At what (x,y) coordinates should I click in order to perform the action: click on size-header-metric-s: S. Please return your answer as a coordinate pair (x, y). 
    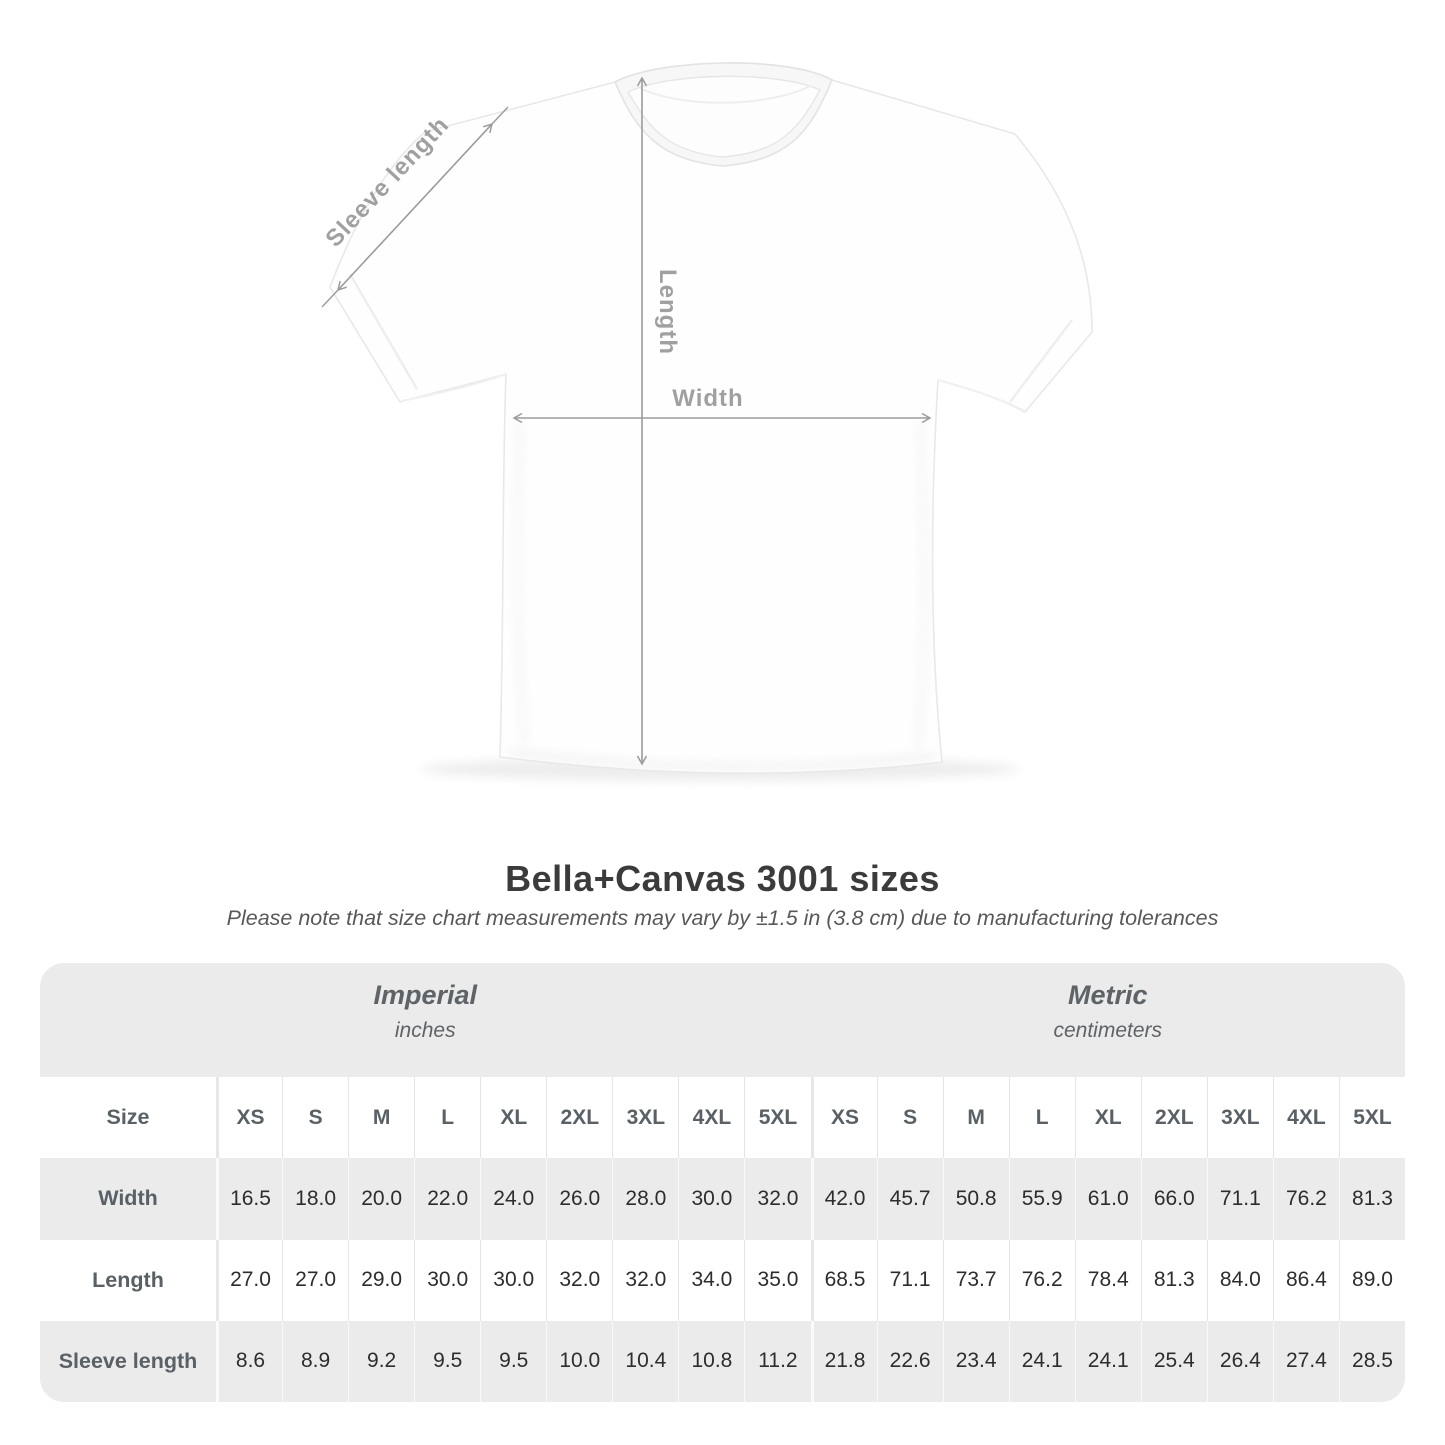
    Looking at the image, I should click on (909, 1118).